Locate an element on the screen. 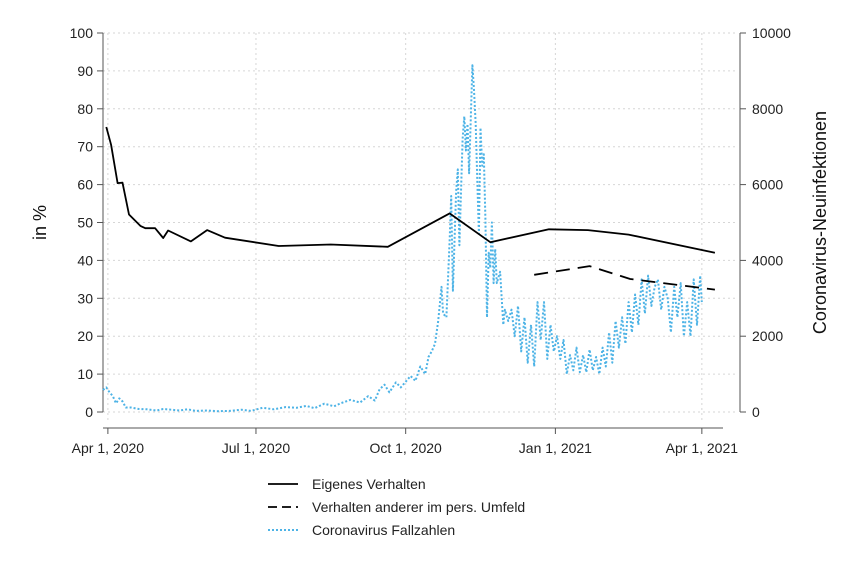 The height and width of the screenshot is (575, 862). series-line-dashed is located at coordinates (625, 278).